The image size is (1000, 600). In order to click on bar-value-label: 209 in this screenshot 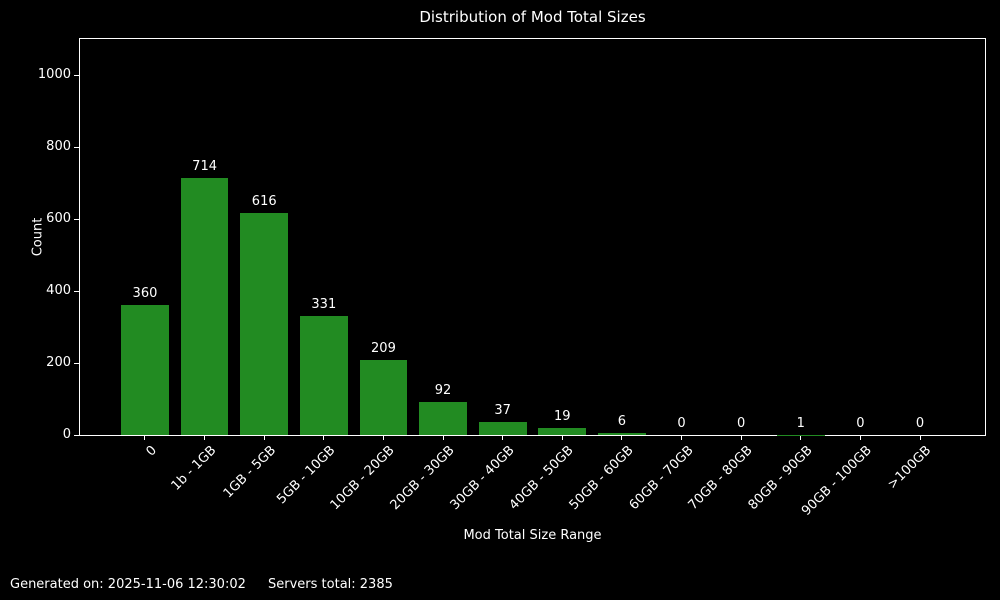, I will do `click(383, 348)`.